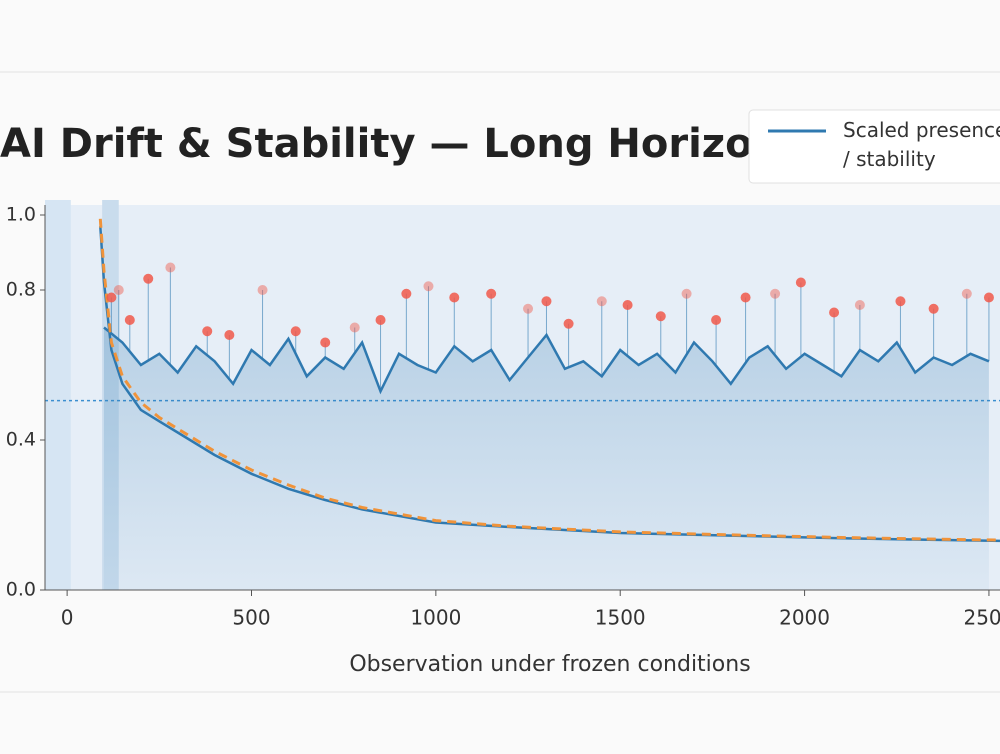  Describe the element at coordinates (21, 440) in the screenshot. I see `y-tick-label: 0.4` at that location.